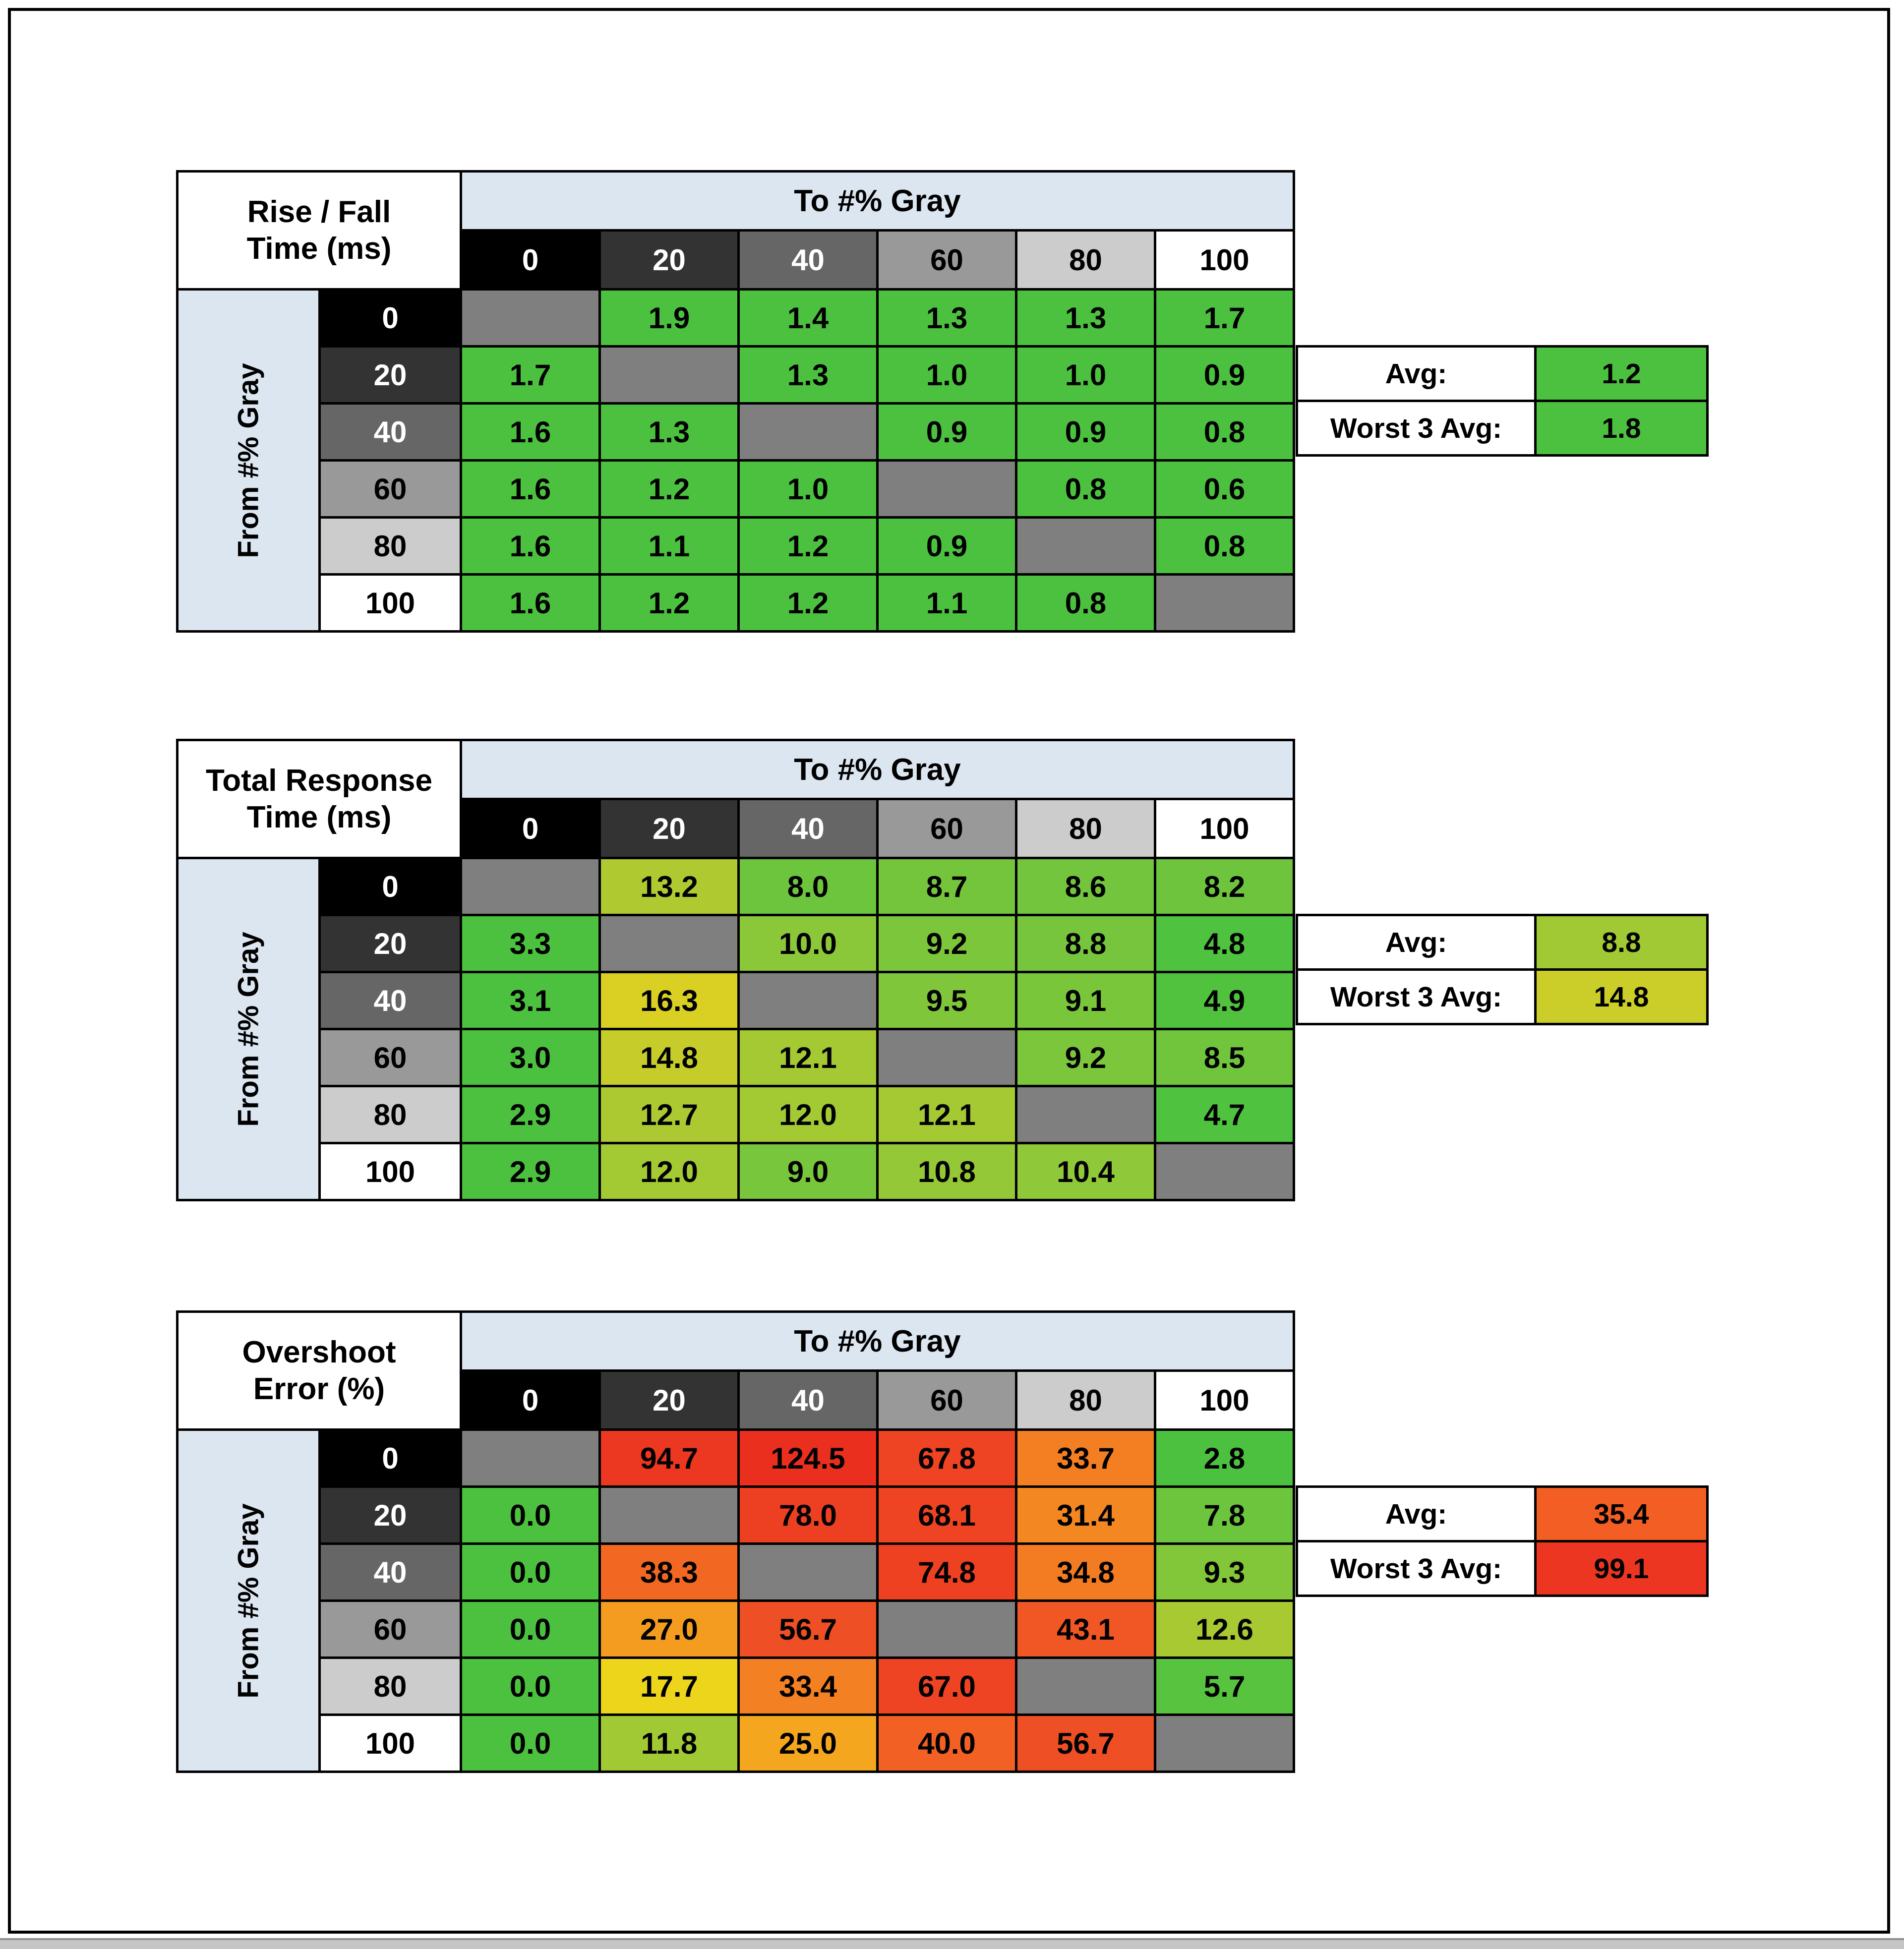 Image resolution: width=1904 pixels, height=1949 pixels. I want to click on grid-cell: 8.7, so click(946, 887).